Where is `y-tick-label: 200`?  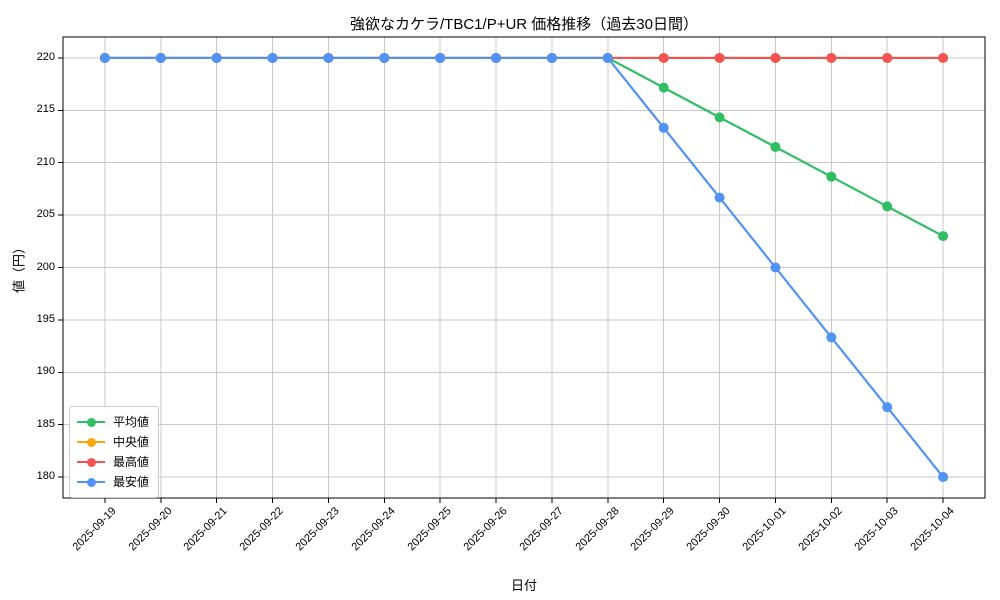
y-tick-label: 200 is located at coordinates (45, 266).